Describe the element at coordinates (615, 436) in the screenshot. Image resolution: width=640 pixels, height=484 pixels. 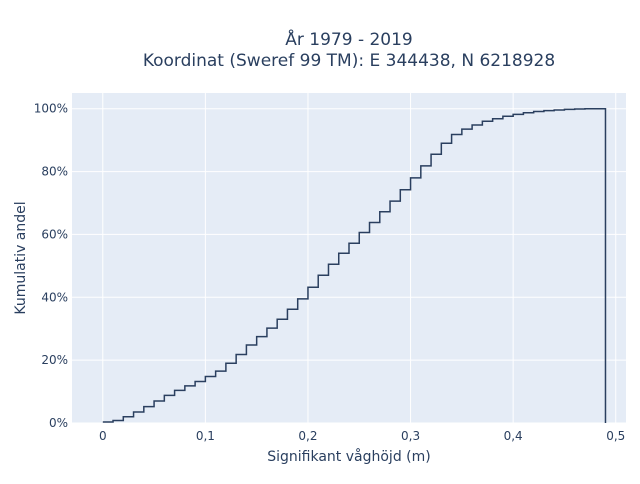
I see `x-tick-label: 0,5` at that location.